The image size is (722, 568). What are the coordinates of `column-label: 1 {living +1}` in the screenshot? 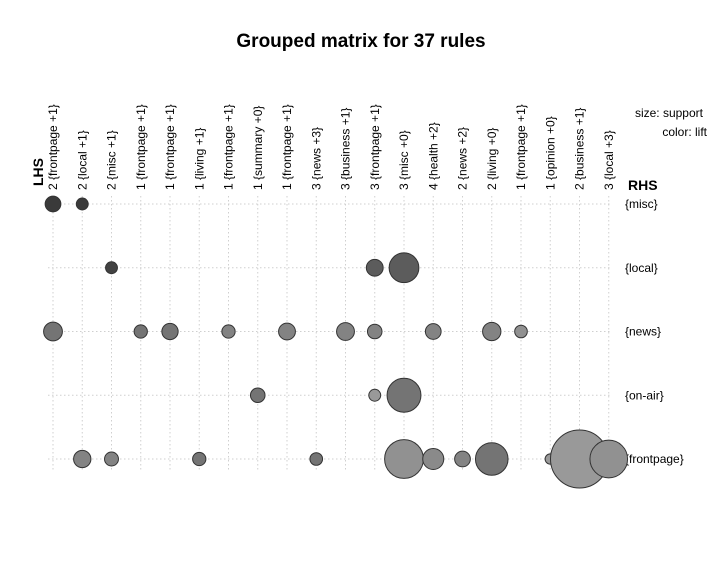 It's located at (199, 159).